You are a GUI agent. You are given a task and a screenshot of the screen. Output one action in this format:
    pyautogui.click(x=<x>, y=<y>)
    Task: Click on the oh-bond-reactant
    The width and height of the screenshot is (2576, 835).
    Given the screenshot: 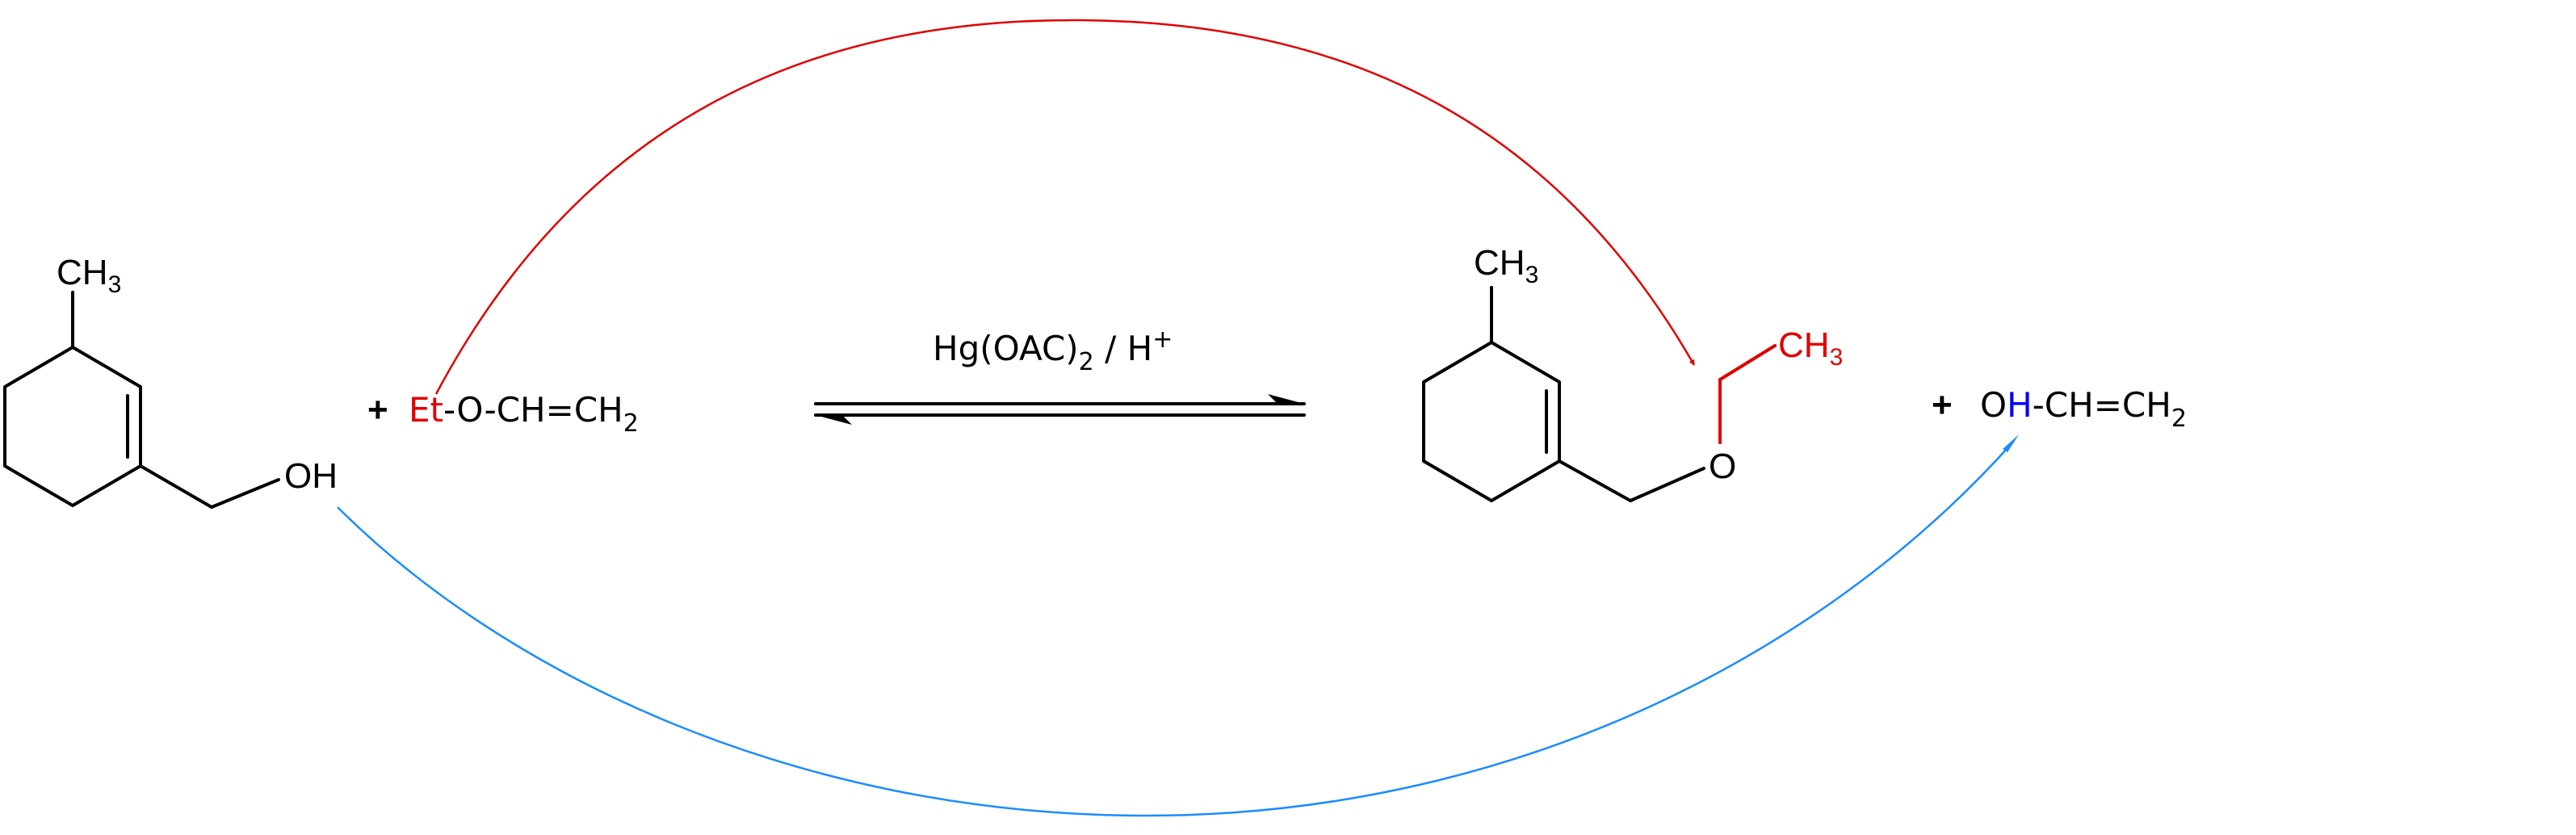 What is the action you would take?
    pyautogui.click(x=245, y=493)
    